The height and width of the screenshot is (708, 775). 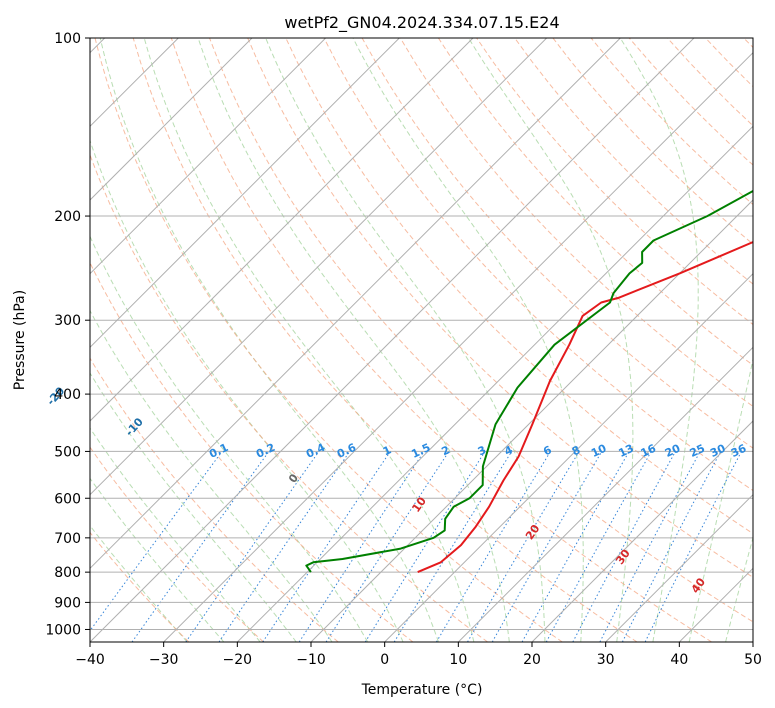 I want to click on x-tick-label: −20, so click(x=238, y=660).